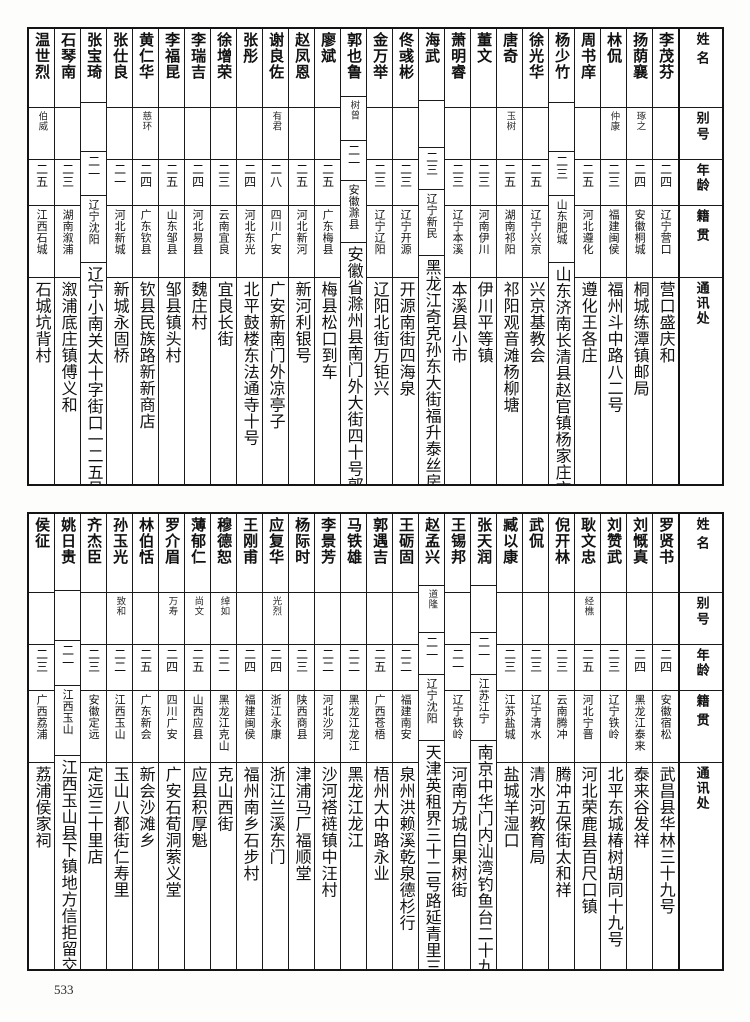 The width and height of the screenshot is (750, 1022). I want to click on cell-origin: 江苏盐城, so click(509, 726).